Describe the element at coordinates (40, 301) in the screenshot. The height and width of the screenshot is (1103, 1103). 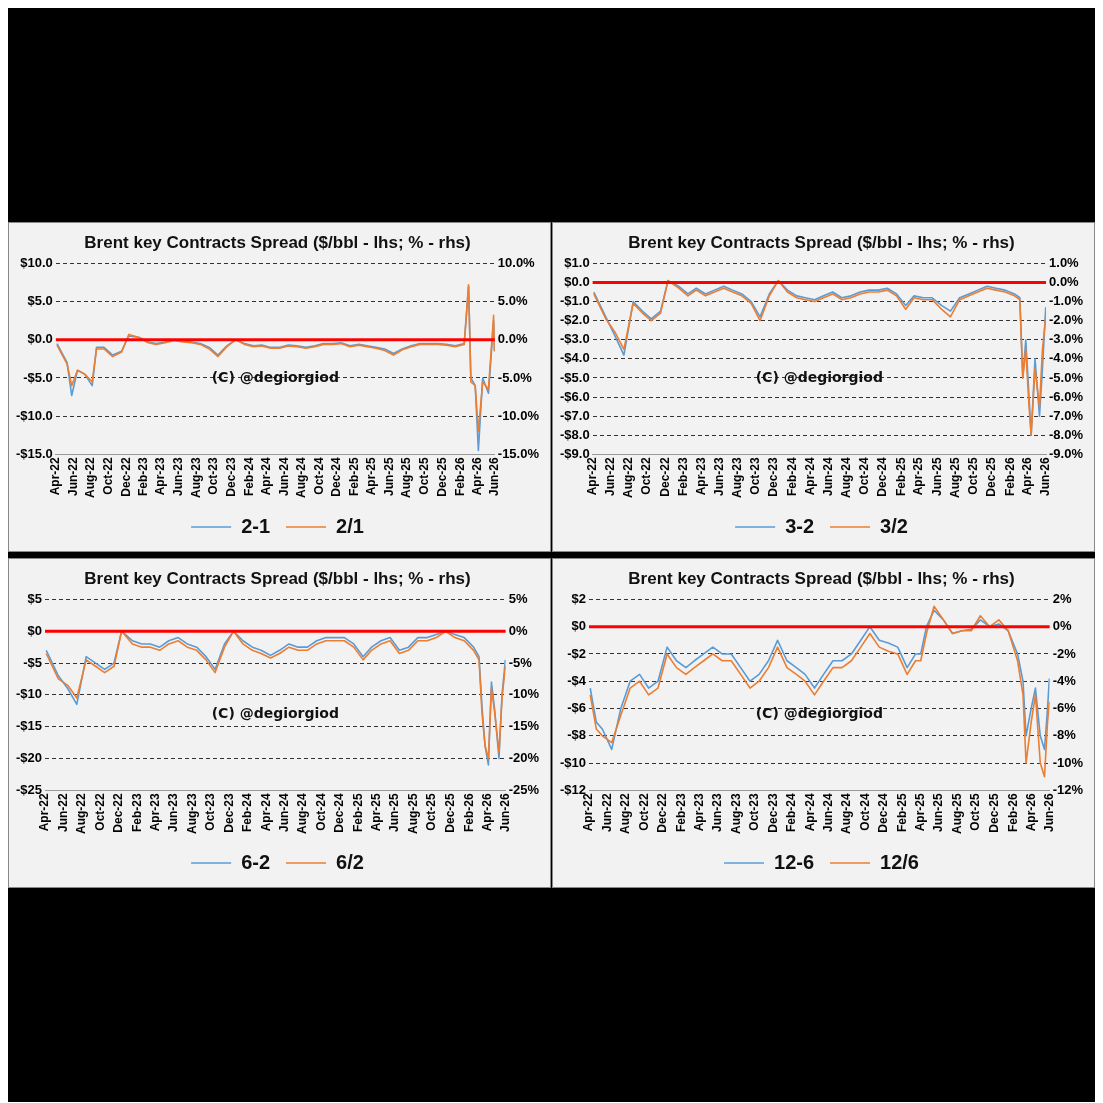
I see `y-tick-label: $5.0` at that location.